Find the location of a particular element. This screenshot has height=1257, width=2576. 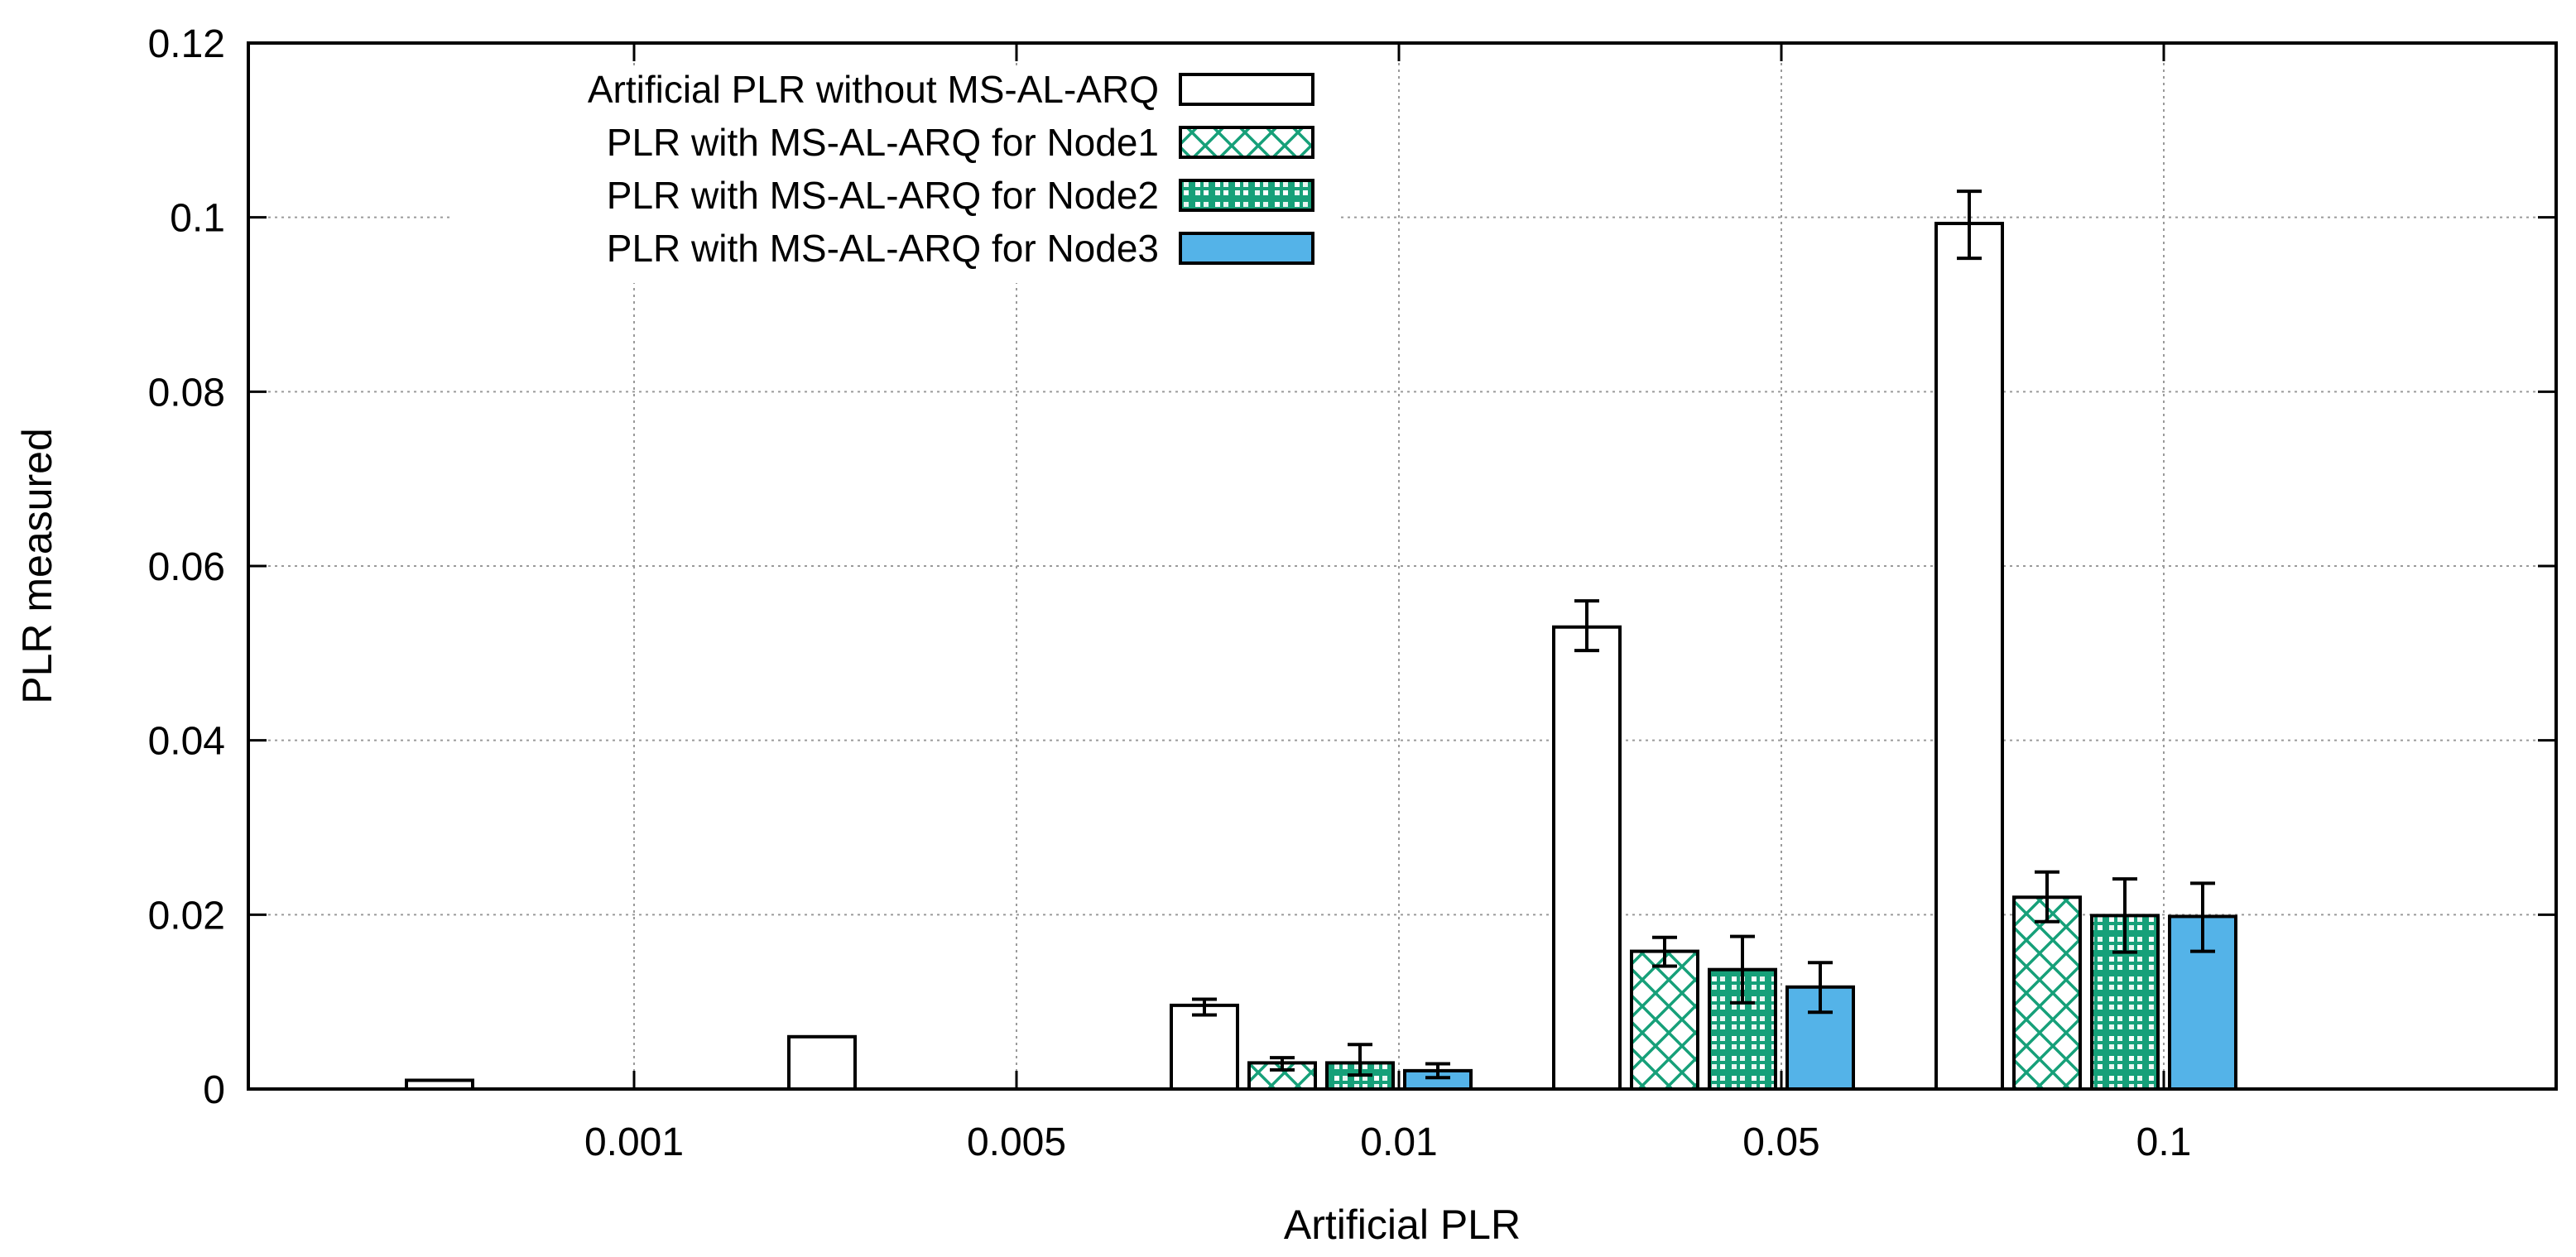

legend-label: PLR with MS-AL-ARQ for Node1 is located at coordinates (883, 142).